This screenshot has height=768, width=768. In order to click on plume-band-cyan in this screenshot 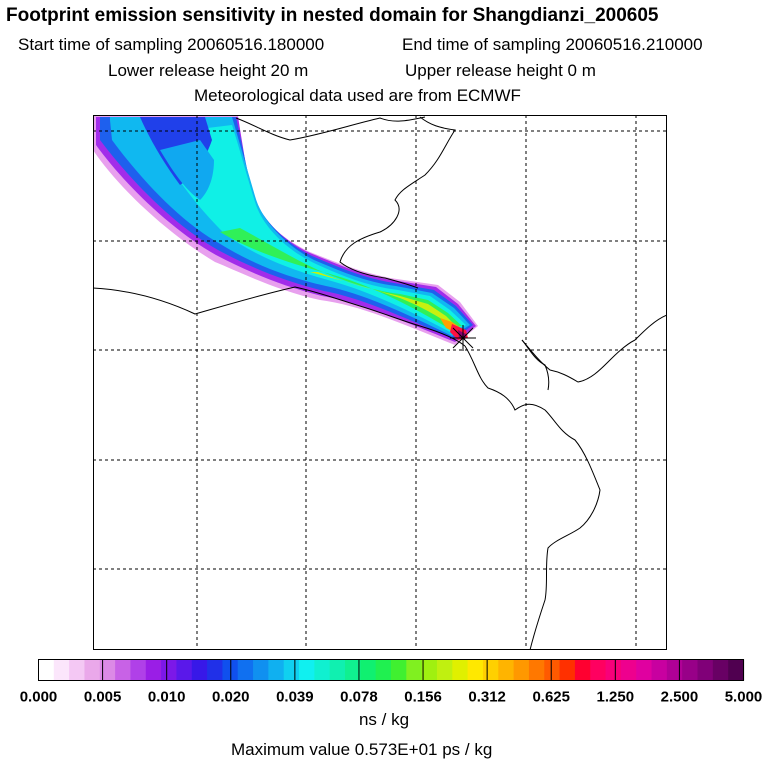, I will do `click(308, 228)`.